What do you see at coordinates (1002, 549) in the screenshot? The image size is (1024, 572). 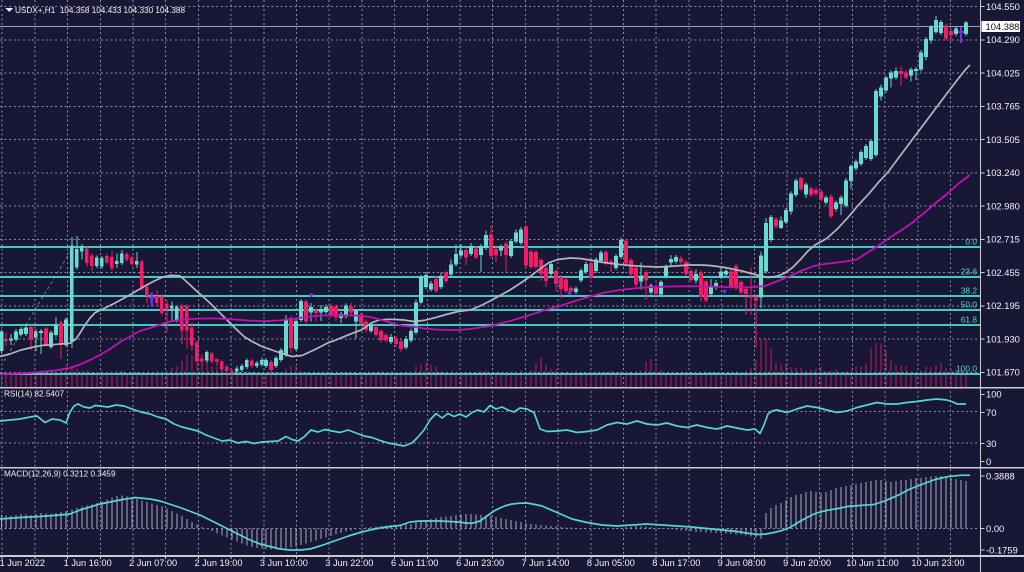 I see `svg-text: -0.1759` at bounding box center [1002, 549].